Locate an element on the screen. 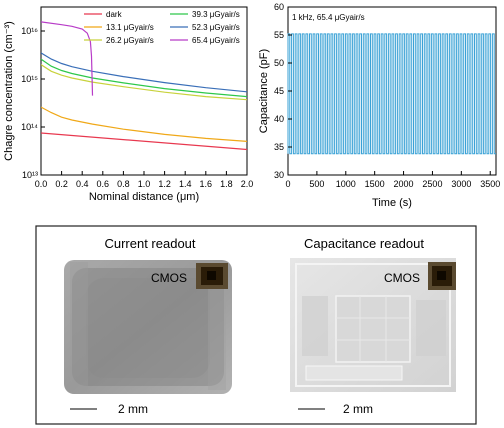 This screenshot has height=428, width=504. y-tick-label: 40 is located at coordinates (279, 119).